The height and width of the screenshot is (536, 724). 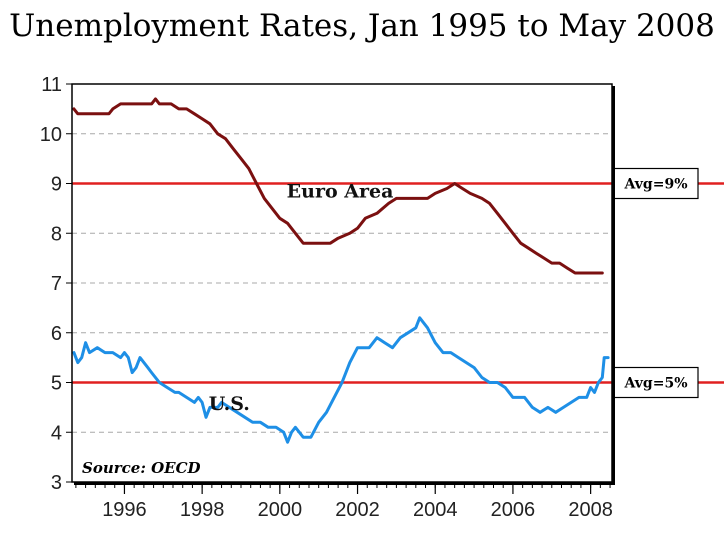 I want to click on x-tick-label-2002: 2002, so click(x=357, y=510).